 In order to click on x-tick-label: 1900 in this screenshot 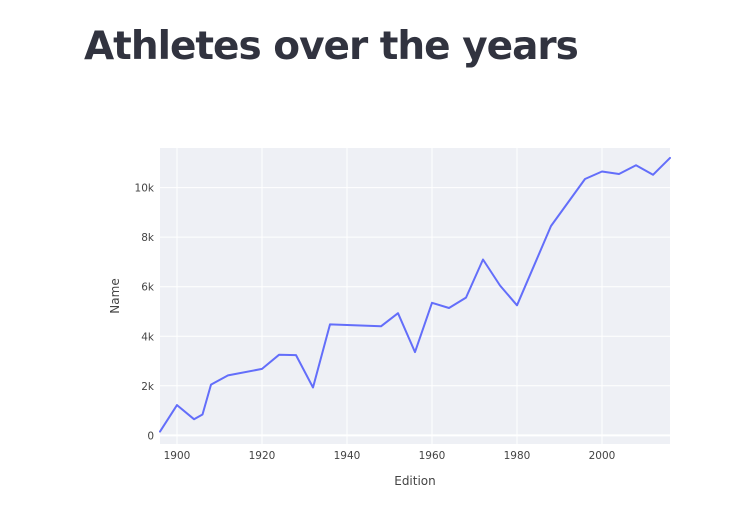, I will do `click(177, 456)`.